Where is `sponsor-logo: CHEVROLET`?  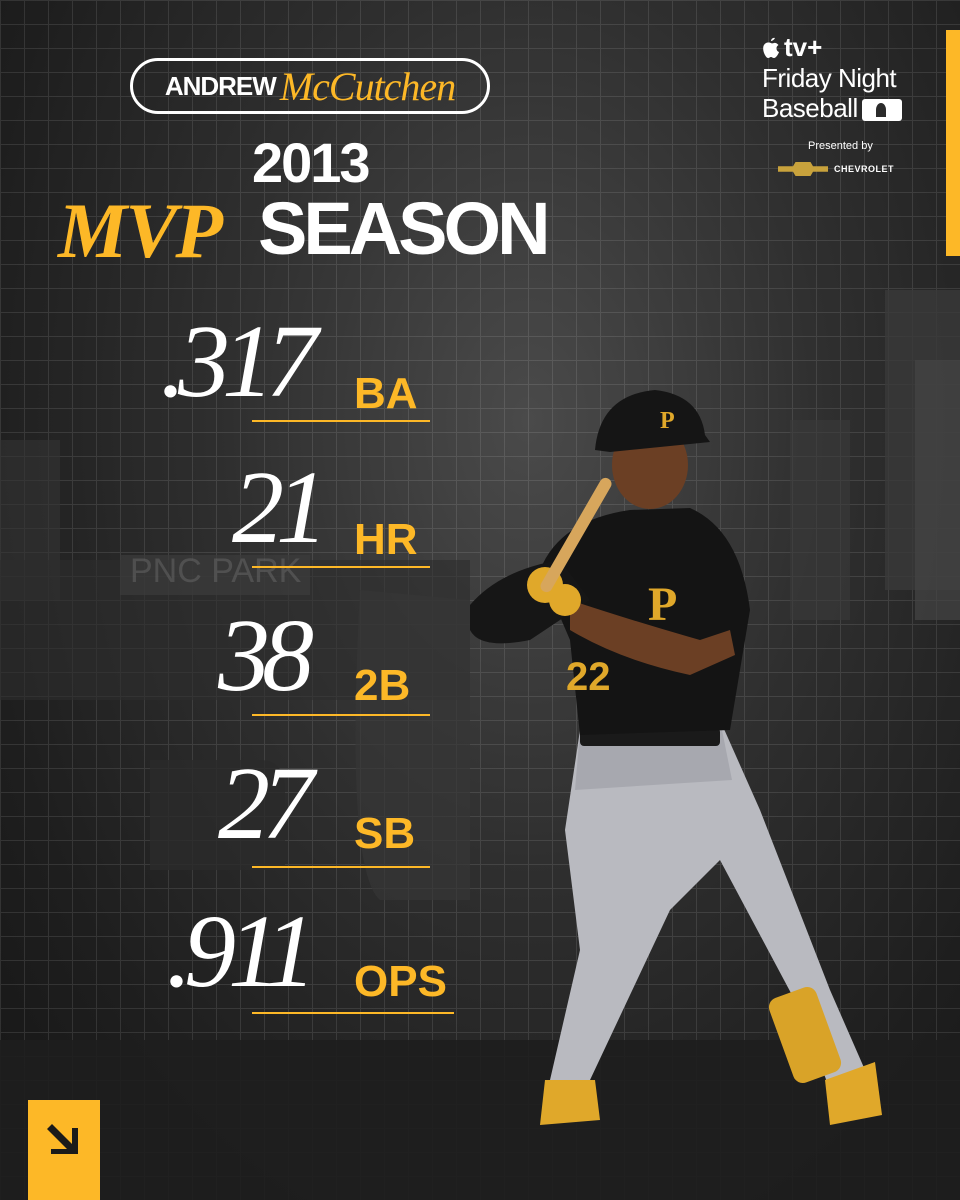
sponsor-logo: CHEVROLET is located at coordinates (836, 169).